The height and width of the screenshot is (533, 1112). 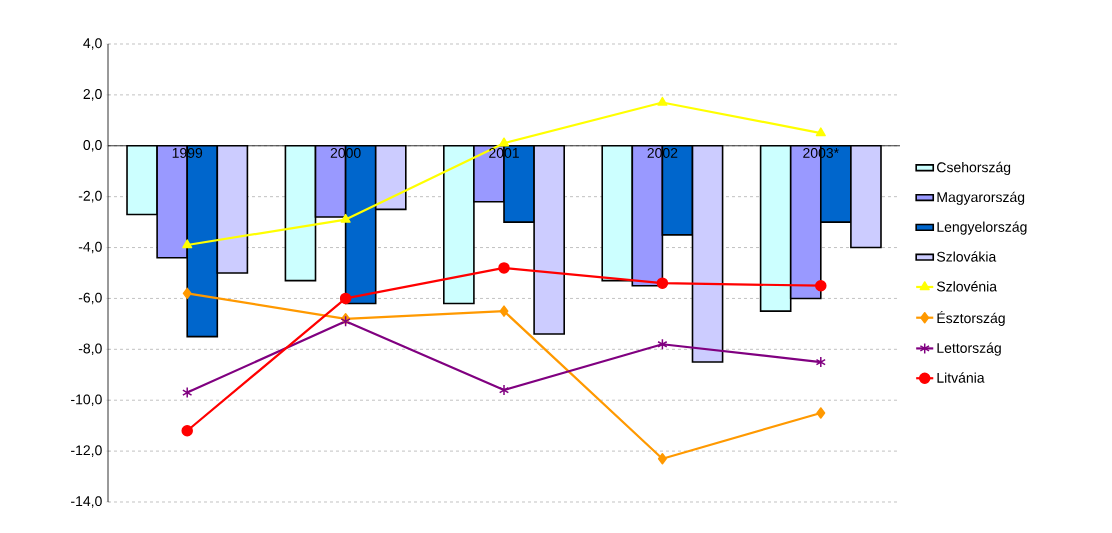 I want to click on y-tick-label: -2,0, so click(x=90, y=196).